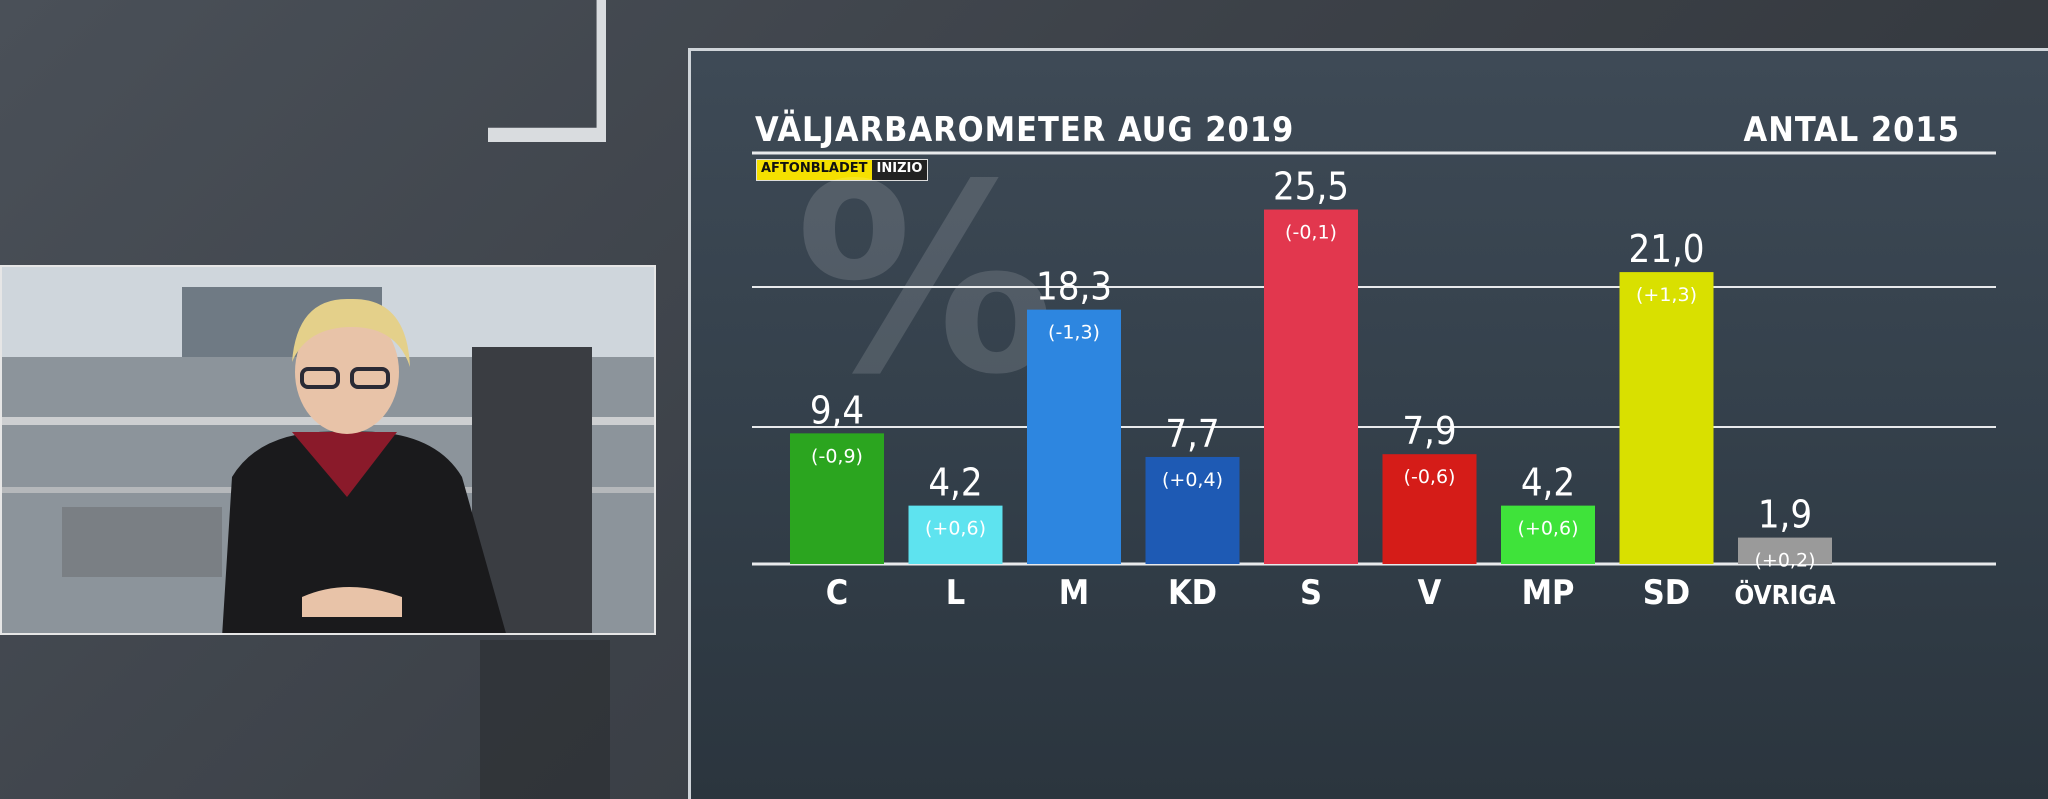  I want to click on bar-sd, so click(1666, 418).